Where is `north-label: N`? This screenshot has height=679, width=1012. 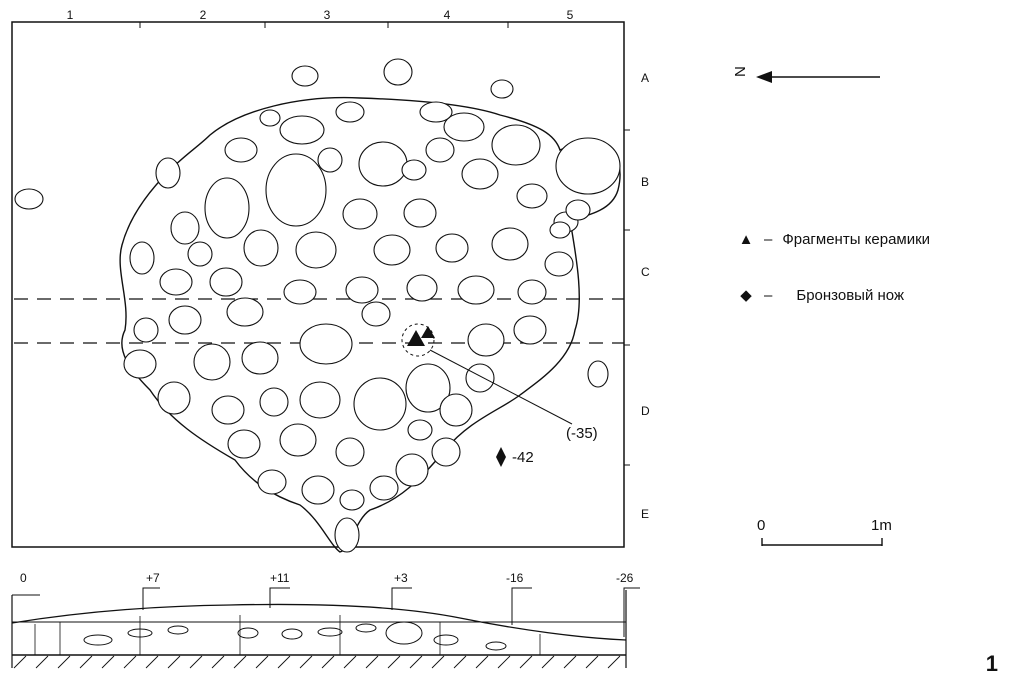 north-label: N is located at coordinates (740, 71).